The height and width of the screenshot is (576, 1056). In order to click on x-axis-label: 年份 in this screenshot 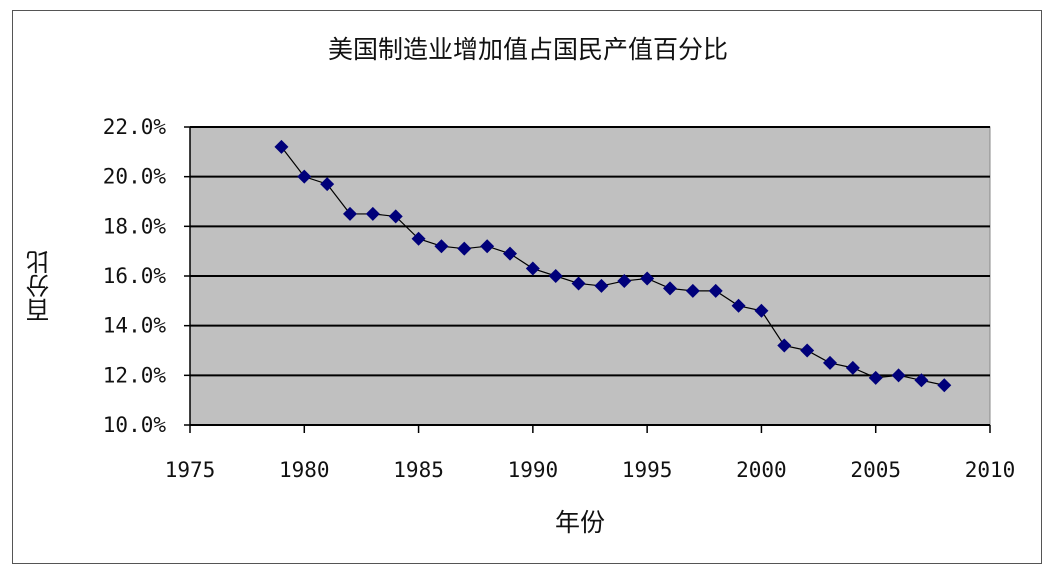, I will do `click(579, 522)`.